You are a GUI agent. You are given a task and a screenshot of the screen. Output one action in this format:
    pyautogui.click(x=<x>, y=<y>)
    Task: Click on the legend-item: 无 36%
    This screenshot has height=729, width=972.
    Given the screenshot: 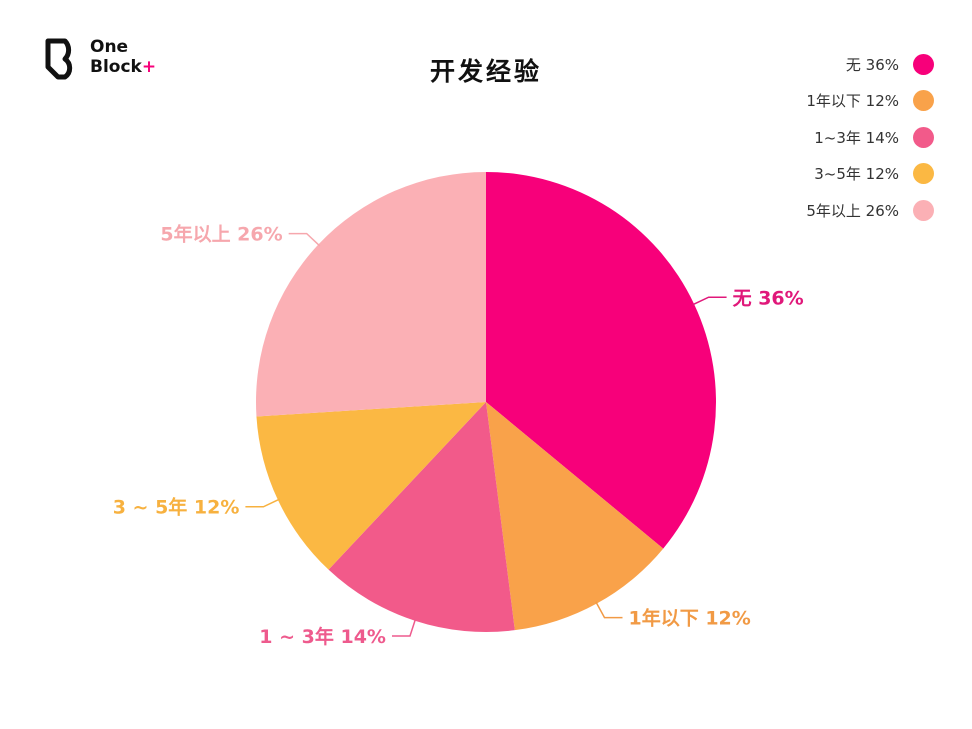 What is the action you would take?
    pyautogui.click(x=870, y=64)
    